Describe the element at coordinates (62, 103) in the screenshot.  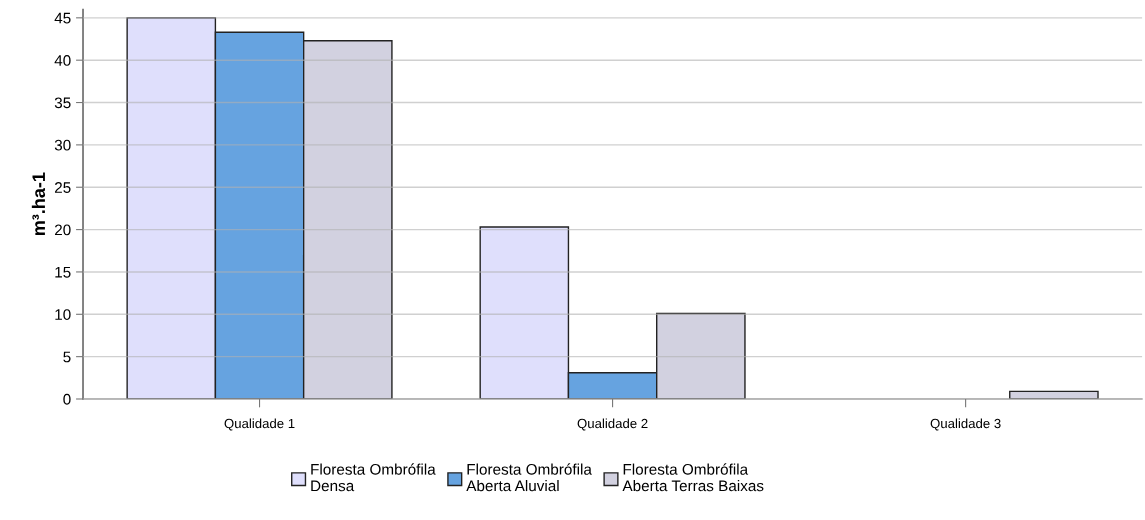
I see `y-tick-label: 35` at that location.